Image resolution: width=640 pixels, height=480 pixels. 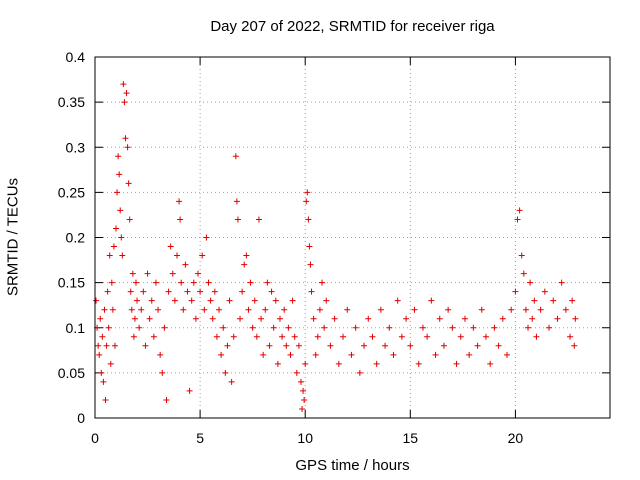 I want to click on y-tick-label: 0.1, so click(x=76, y=328).